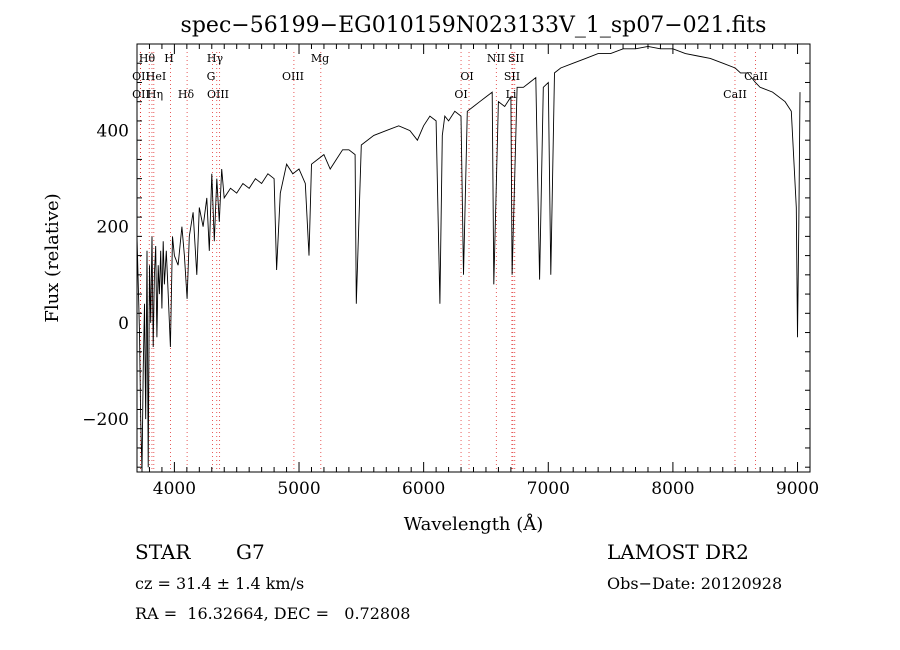 Image resolution: width=900 pixels, height=650 pixels. I want to click on x-tick-label: 4000, so click(174, 489).